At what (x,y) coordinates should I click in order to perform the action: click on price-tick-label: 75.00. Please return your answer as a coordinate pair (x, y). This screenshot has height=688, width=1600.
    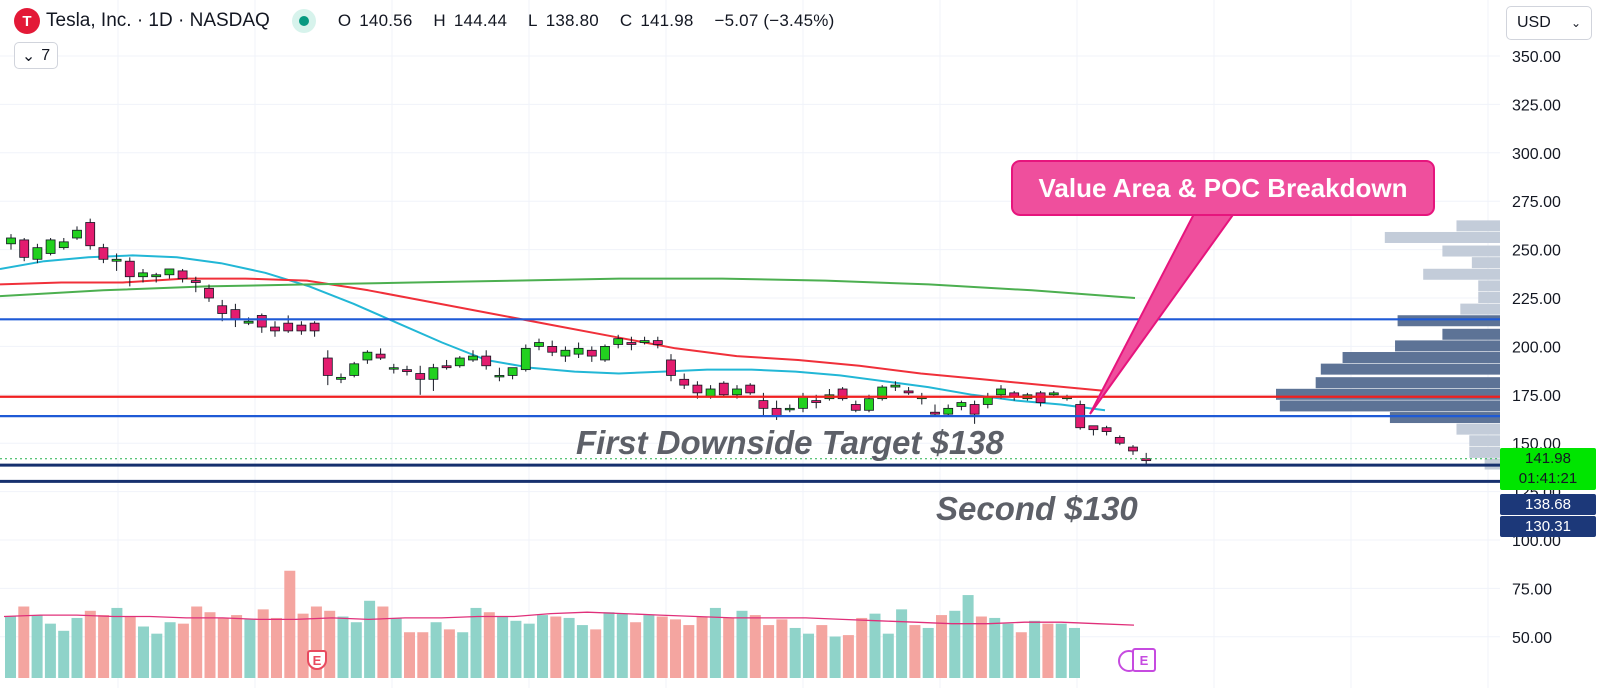
    Looking at the image, I should click on (1532, 589).